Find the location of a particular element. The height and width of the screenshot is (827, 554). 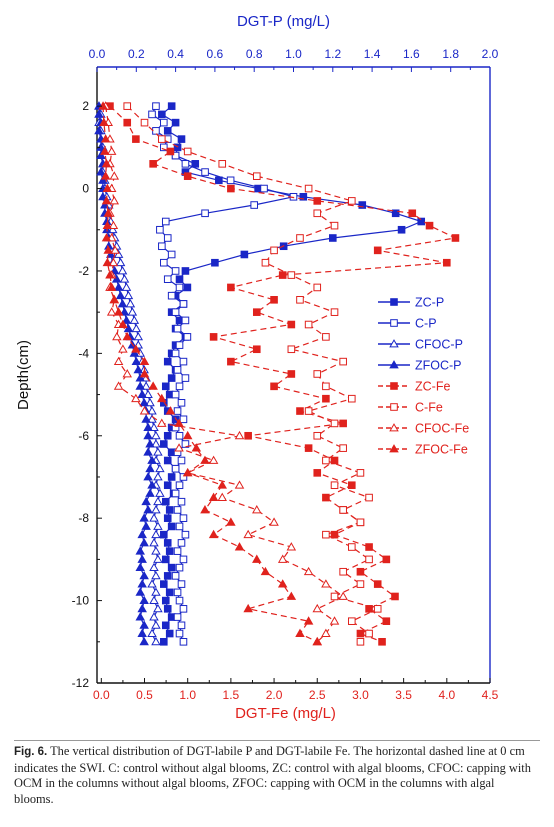

legend-label: C-P is located at coordinates (426, 324).